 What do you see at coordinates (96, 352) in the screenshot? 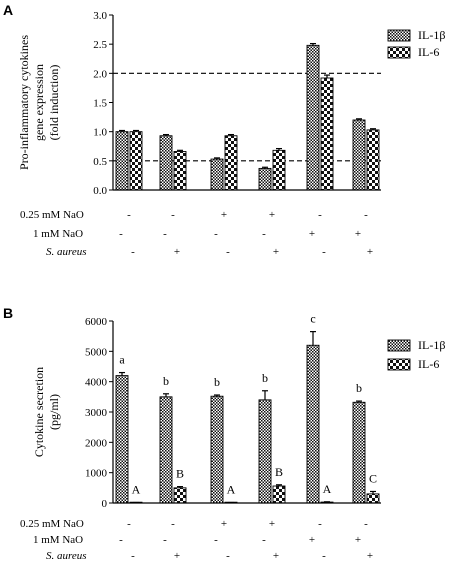
I see `y-tick-label: 5000` at bounding box center [96, 352].